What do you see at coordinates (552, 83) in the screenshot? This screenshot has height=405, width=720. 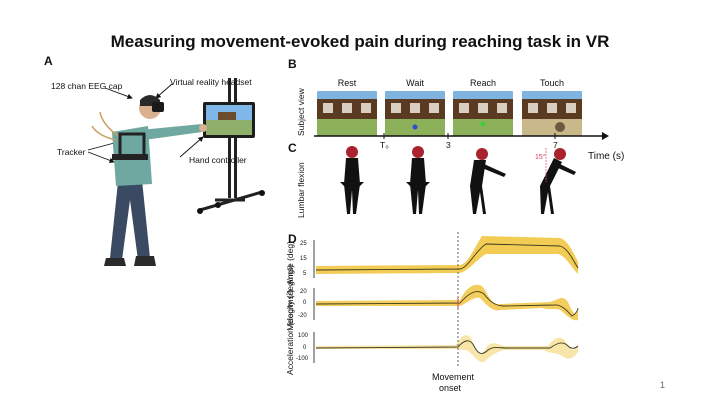 I see `phase-touch-label: Touch` at bounding box center [552, 83].